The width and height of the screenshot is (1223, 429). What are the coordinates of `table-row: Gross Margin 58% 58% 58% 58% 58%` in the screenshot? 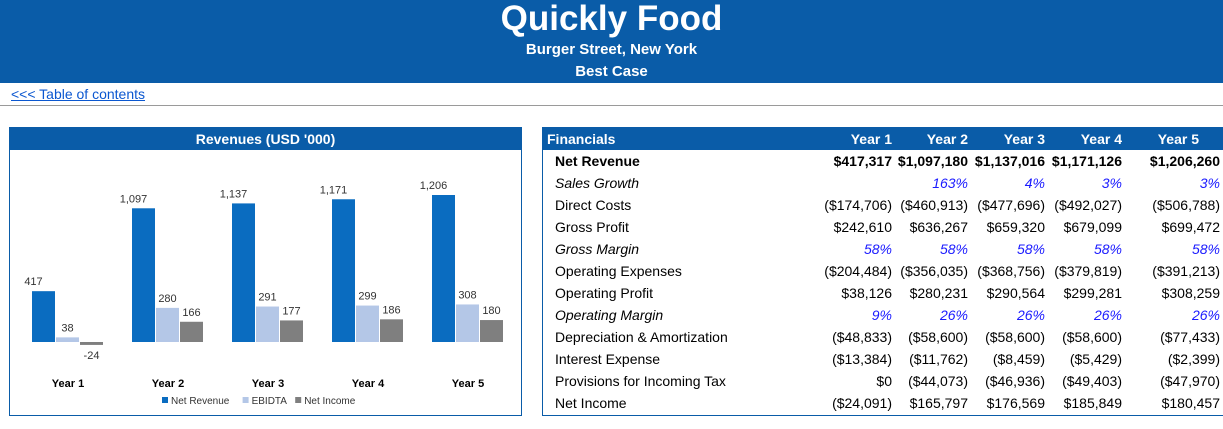 It's located at (883, 249).